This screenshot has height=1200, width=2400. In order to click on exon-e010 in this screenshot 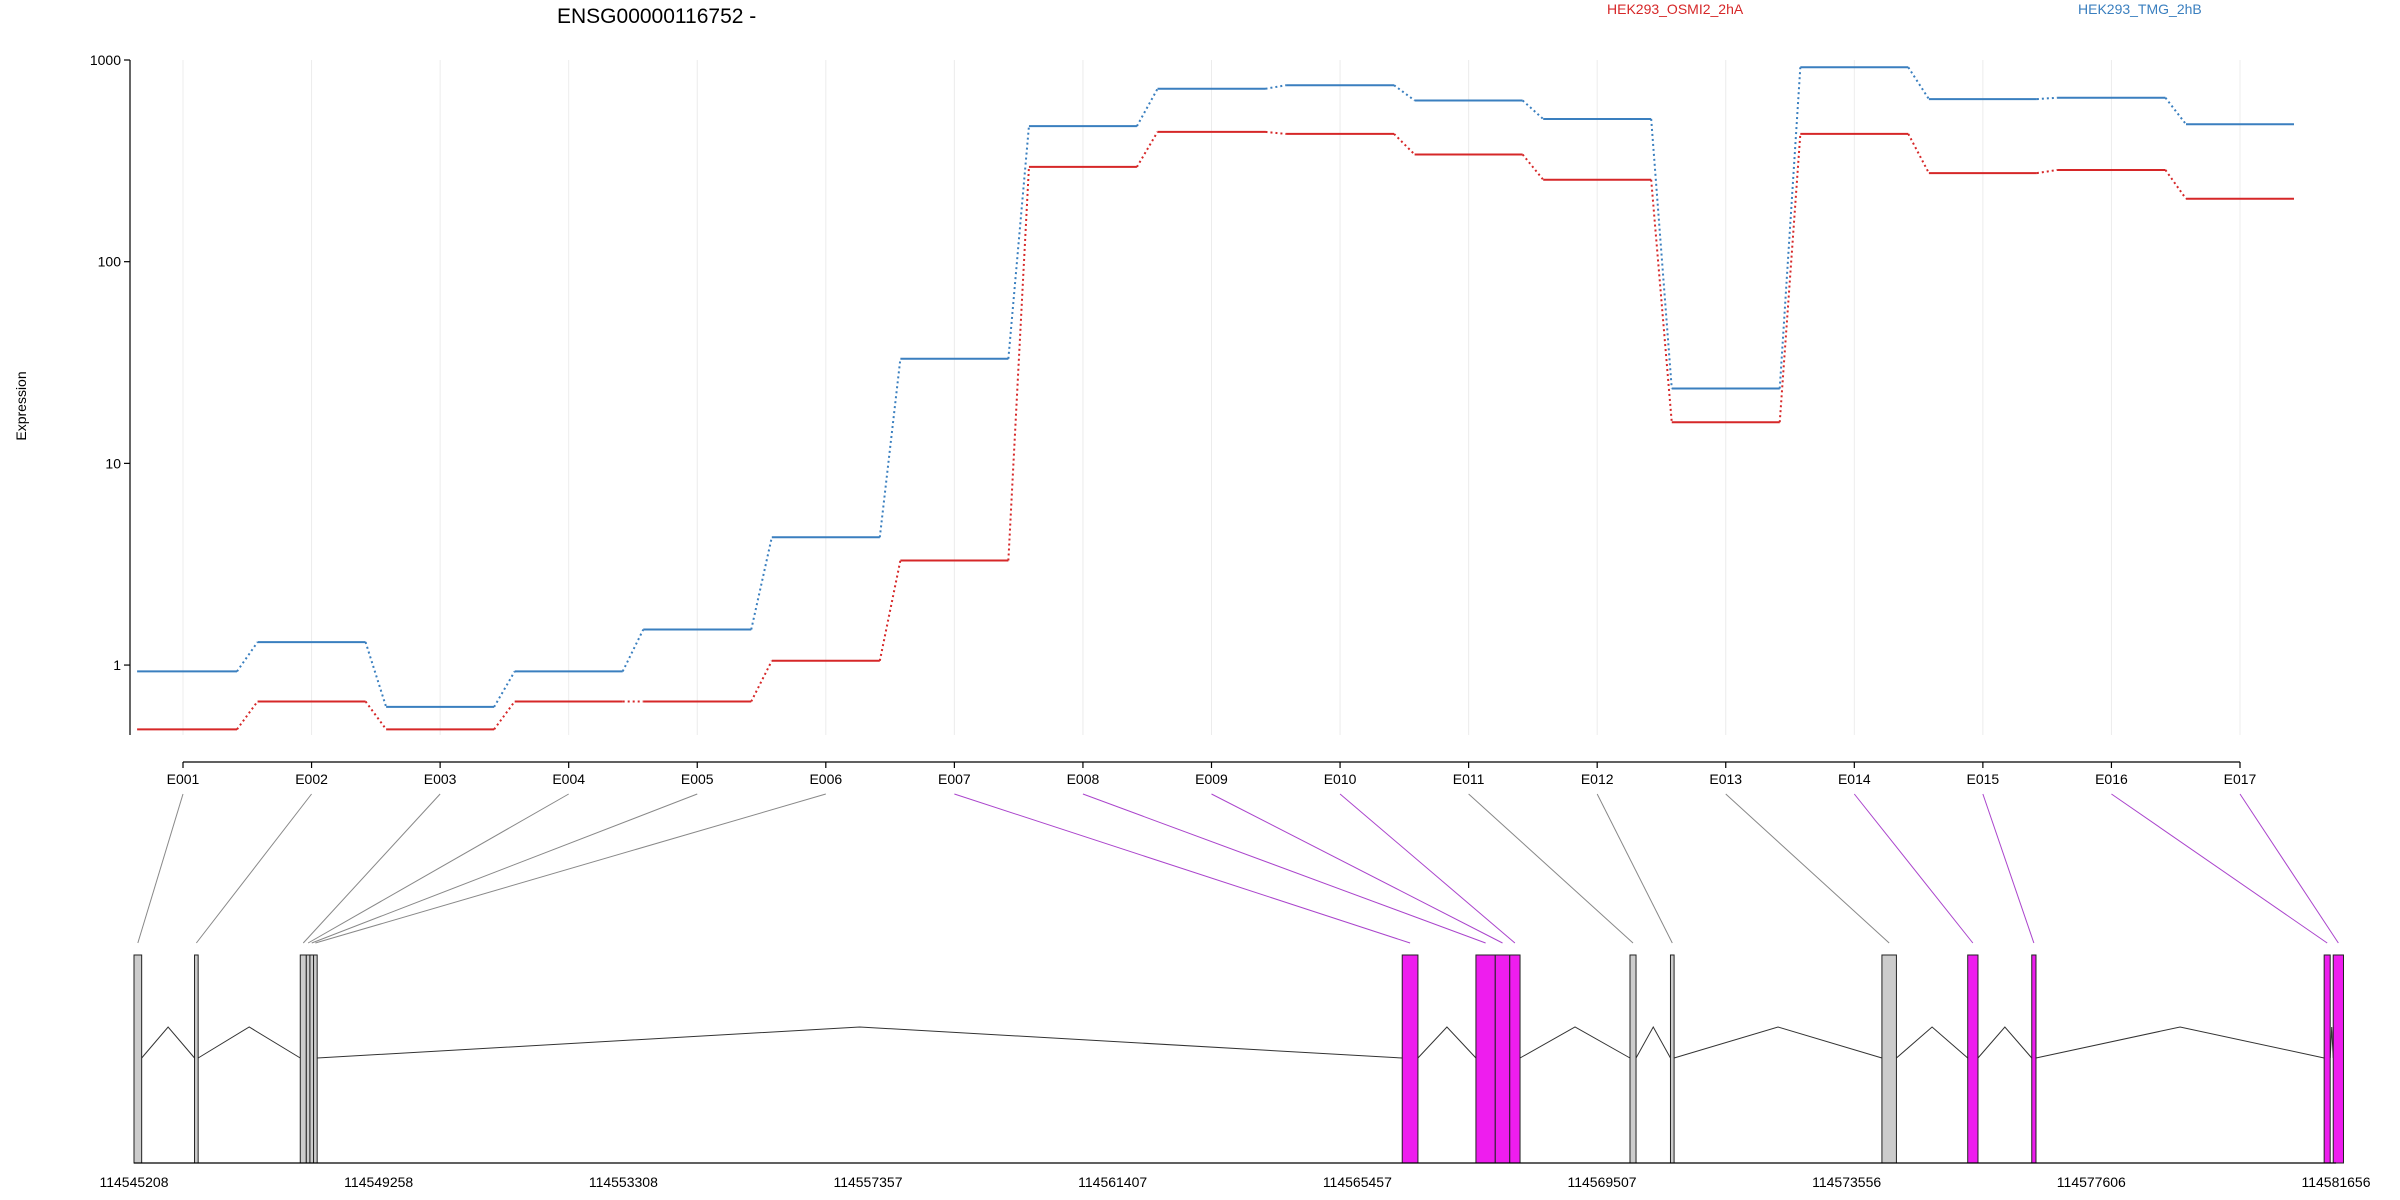, I will do `click(1515, 1059)`.